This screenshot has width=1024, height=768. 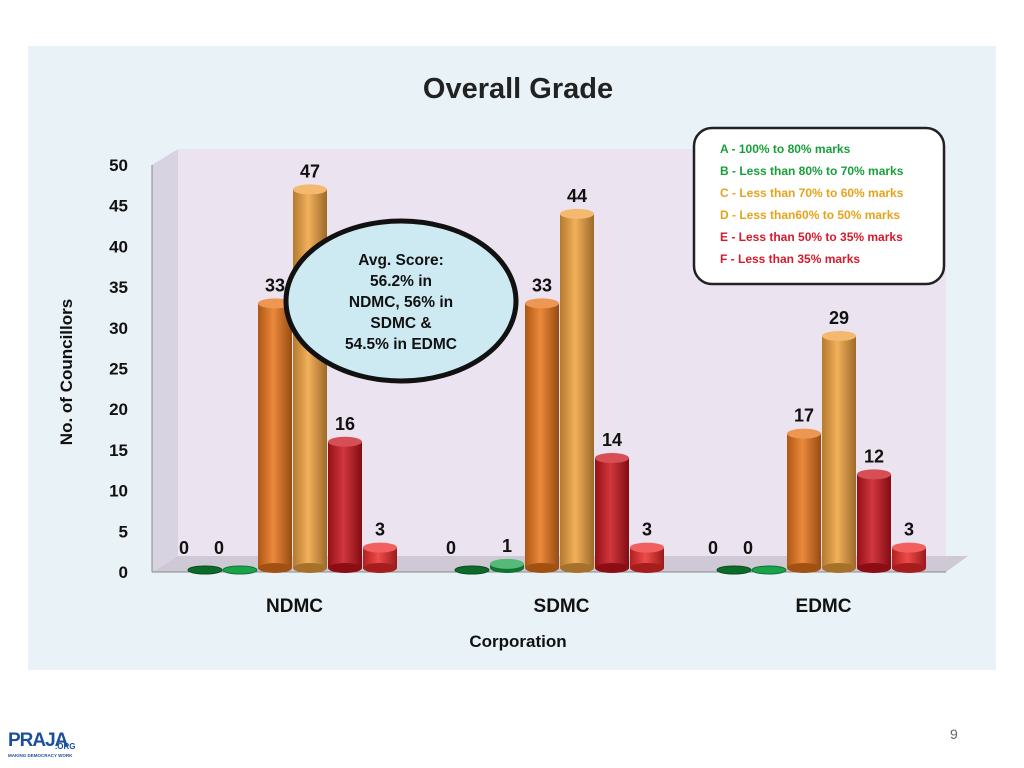 What do you see at coordinates (507, 546) in the screenshot?
I see `data-label: 1` at bounding box center [507, 546].